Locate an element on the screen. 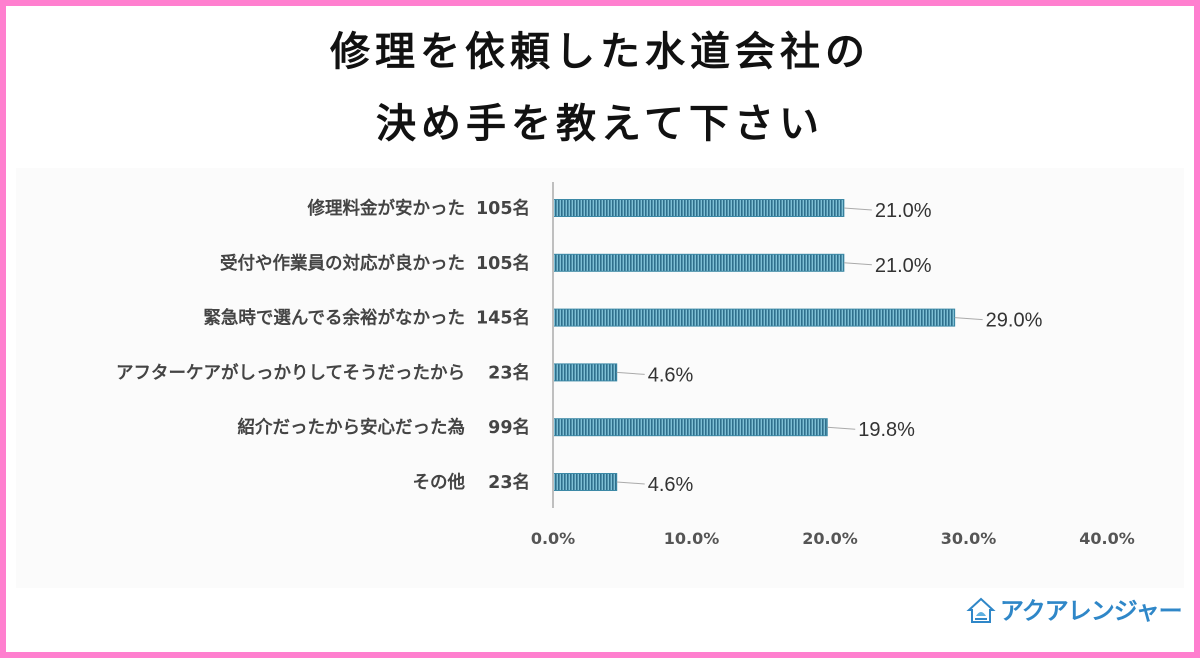  category-label: 修理料金が安かった is located at coordinates (386, 208).